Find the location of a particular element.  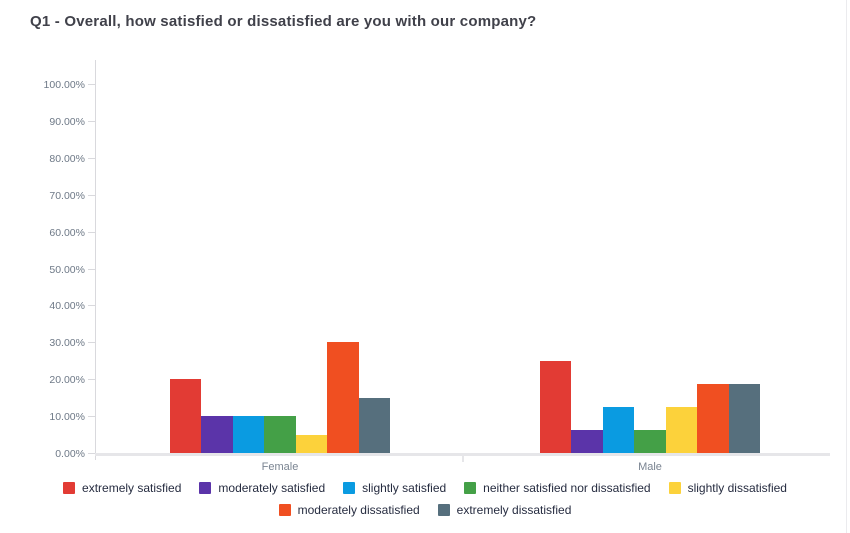

bar-male-extremely-satisfied is located at coordinates (555, 406).